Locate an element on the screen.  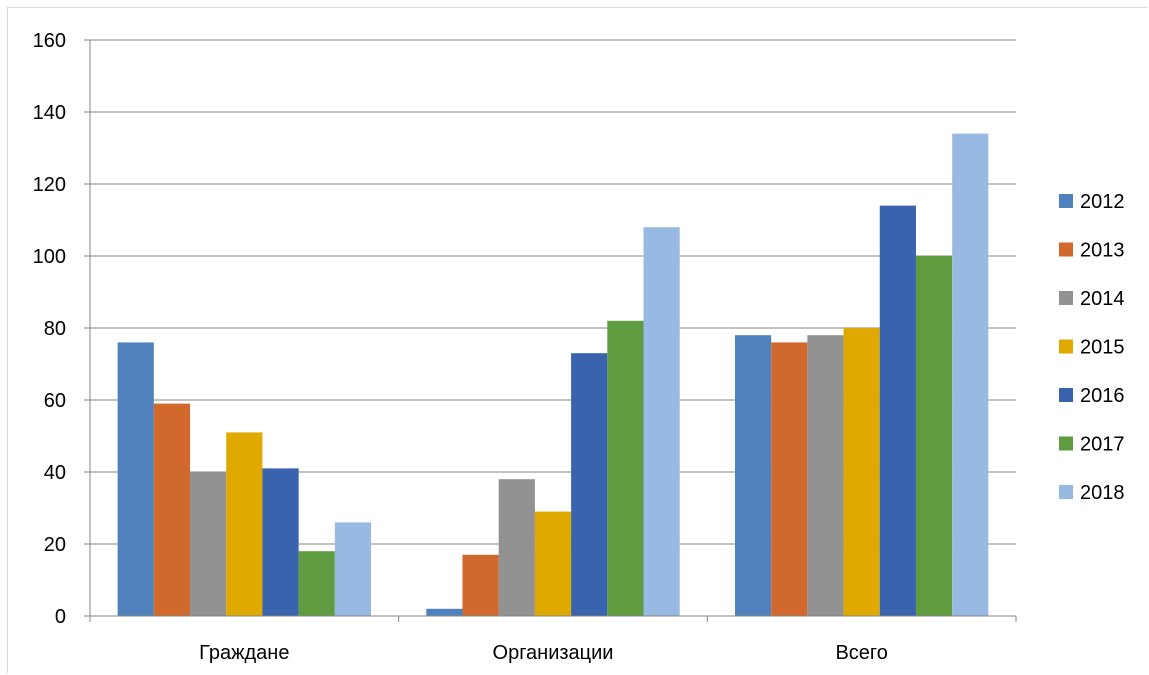
y-tick-label: 120 is located at coordinates (49, 185).